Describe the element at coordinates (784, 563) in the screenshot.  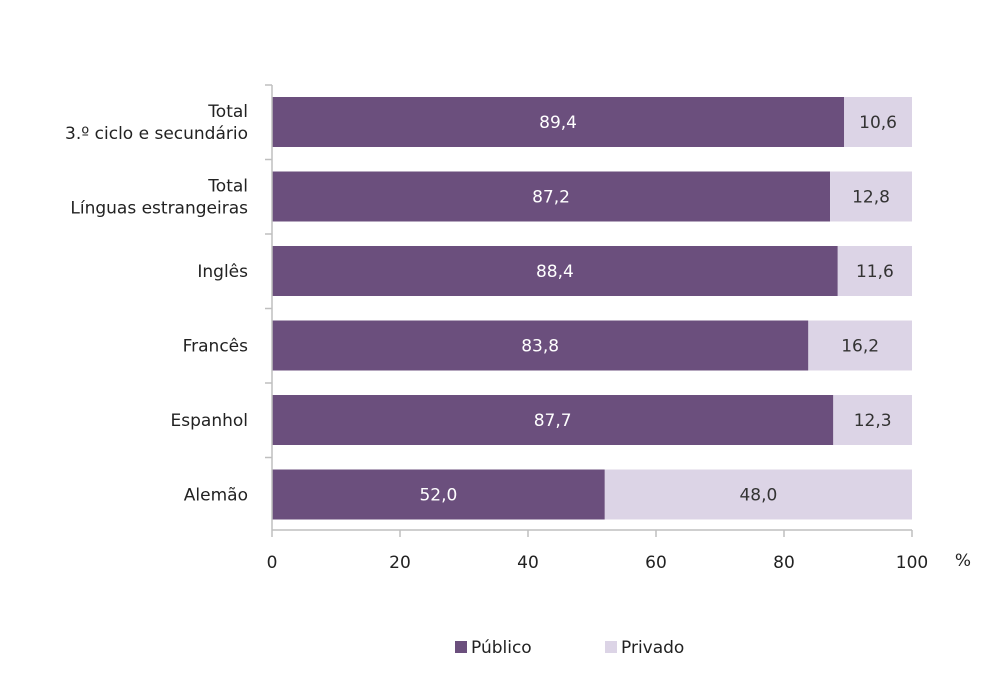
I see `x-tick-label: 80` at that location.